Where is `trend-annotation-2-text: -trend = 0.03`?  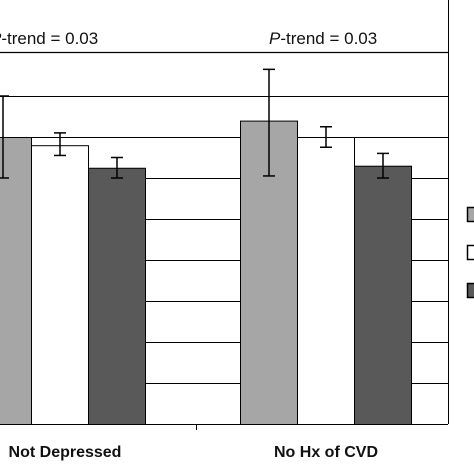
trend-annotation-2-text: -trend = 0.03 is located at coordinates (328, 38).